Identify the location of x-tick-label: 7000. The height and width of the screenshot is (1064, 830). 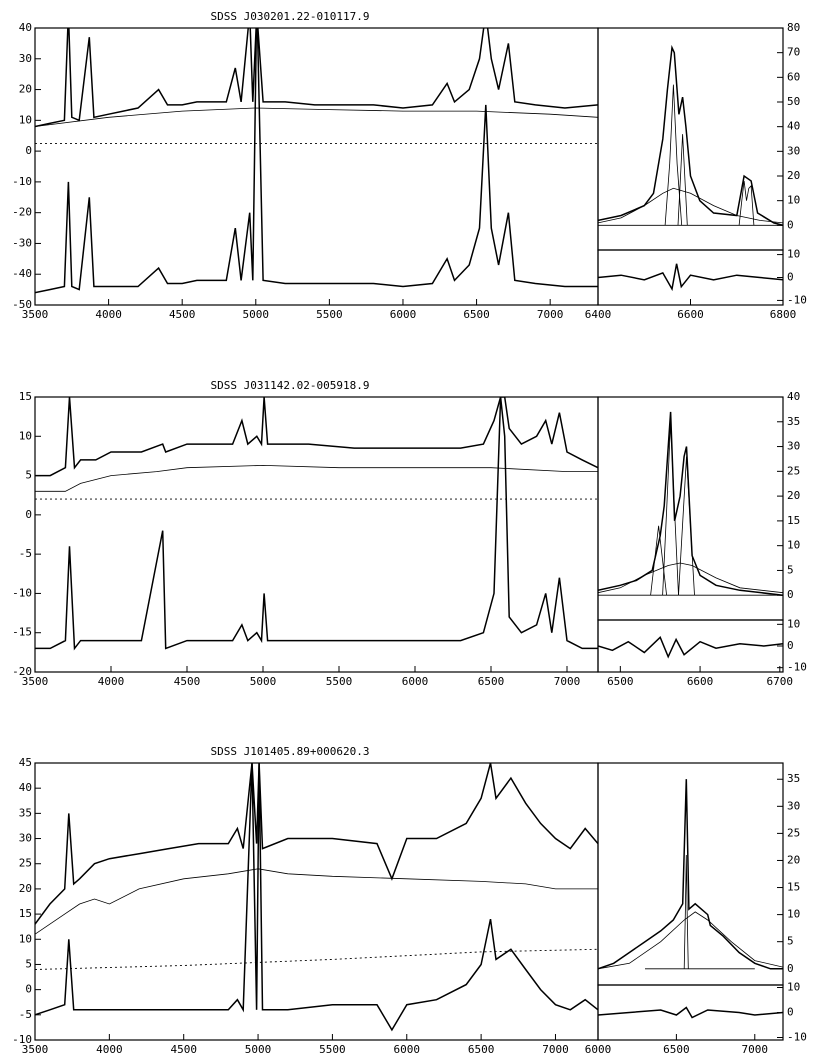
(567, 681).